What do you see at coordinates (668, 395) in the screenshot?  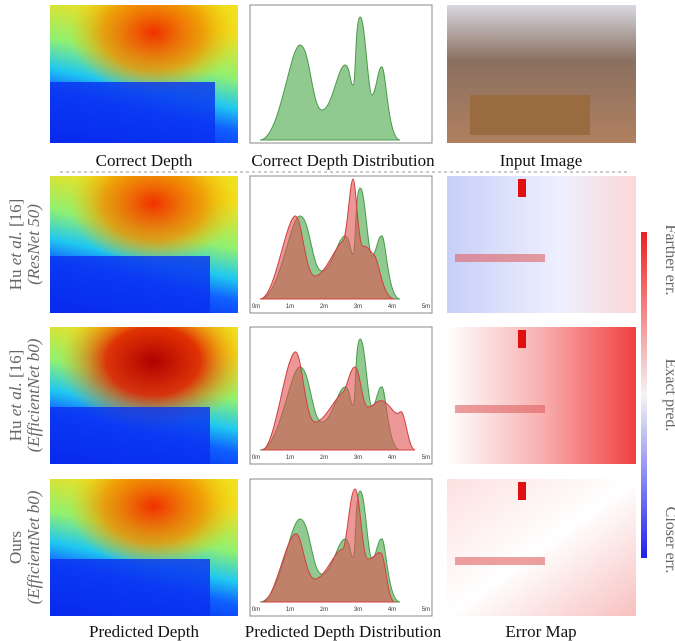 I see `colorbar-label: Exact pred.` at bounding box center [668, 395].